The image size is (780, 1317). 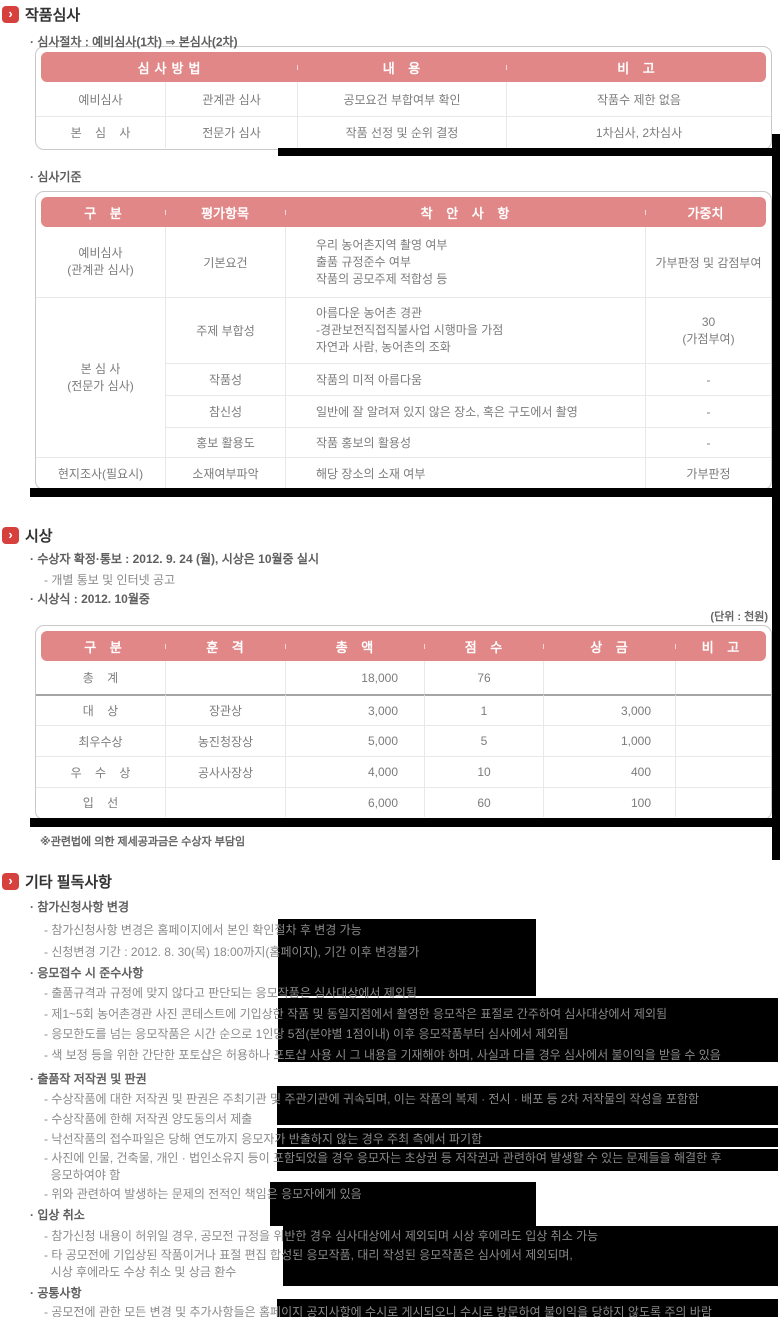 What do you see at coordinates (354, 646) in the screenshot?
I see `header-total: 총 액` at bounding box center [354, 646].